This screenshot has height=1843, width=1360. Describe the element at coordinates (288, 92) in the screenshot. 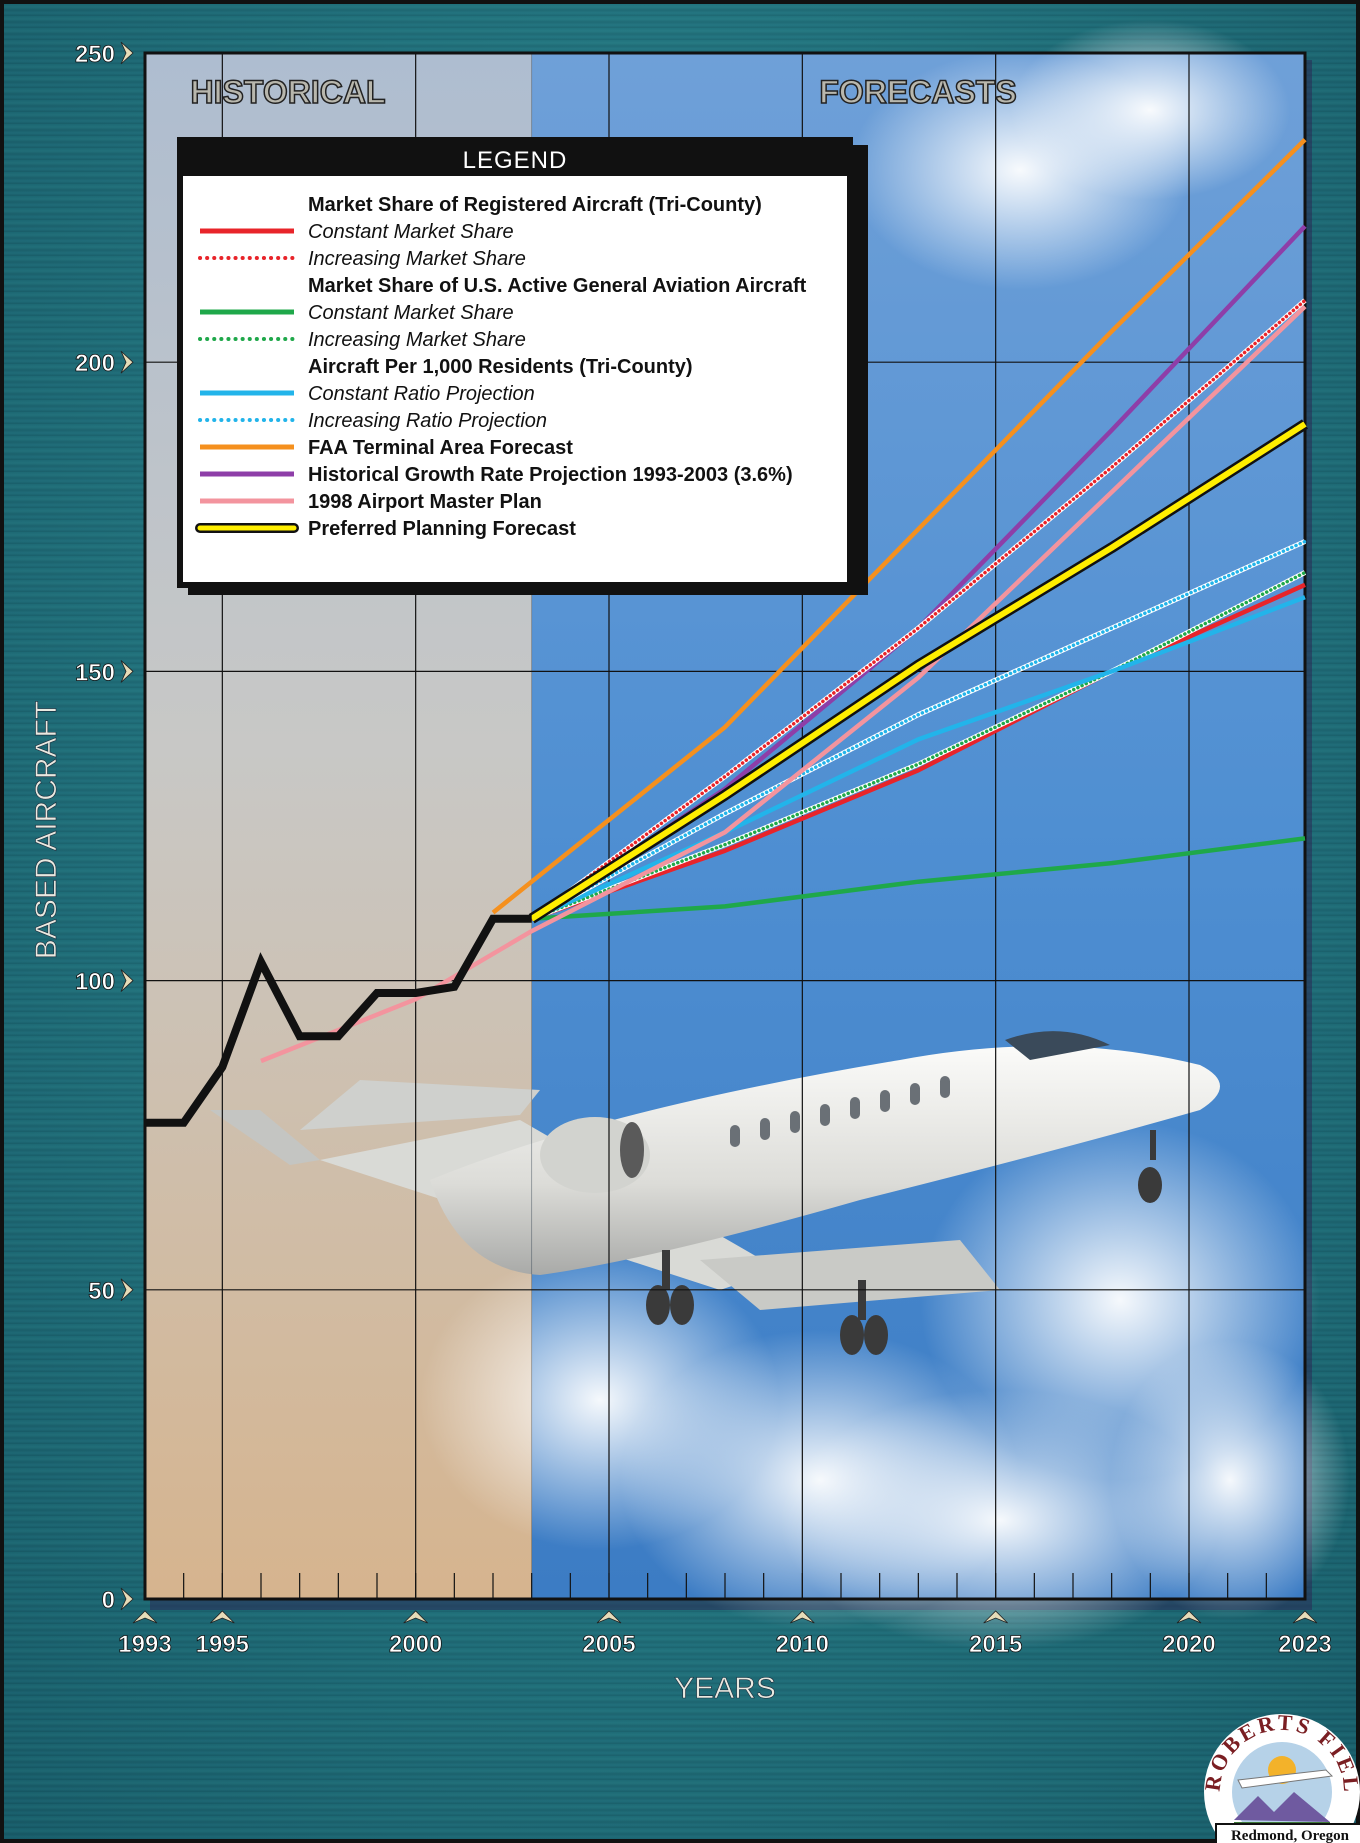

I see `section-label-historical: HISTORICAL` at that location.